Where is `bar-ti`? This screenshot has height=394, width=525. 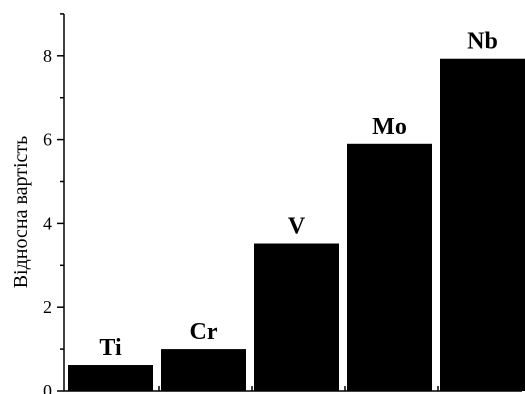
bar-ti is located at coordinates (110, 378).